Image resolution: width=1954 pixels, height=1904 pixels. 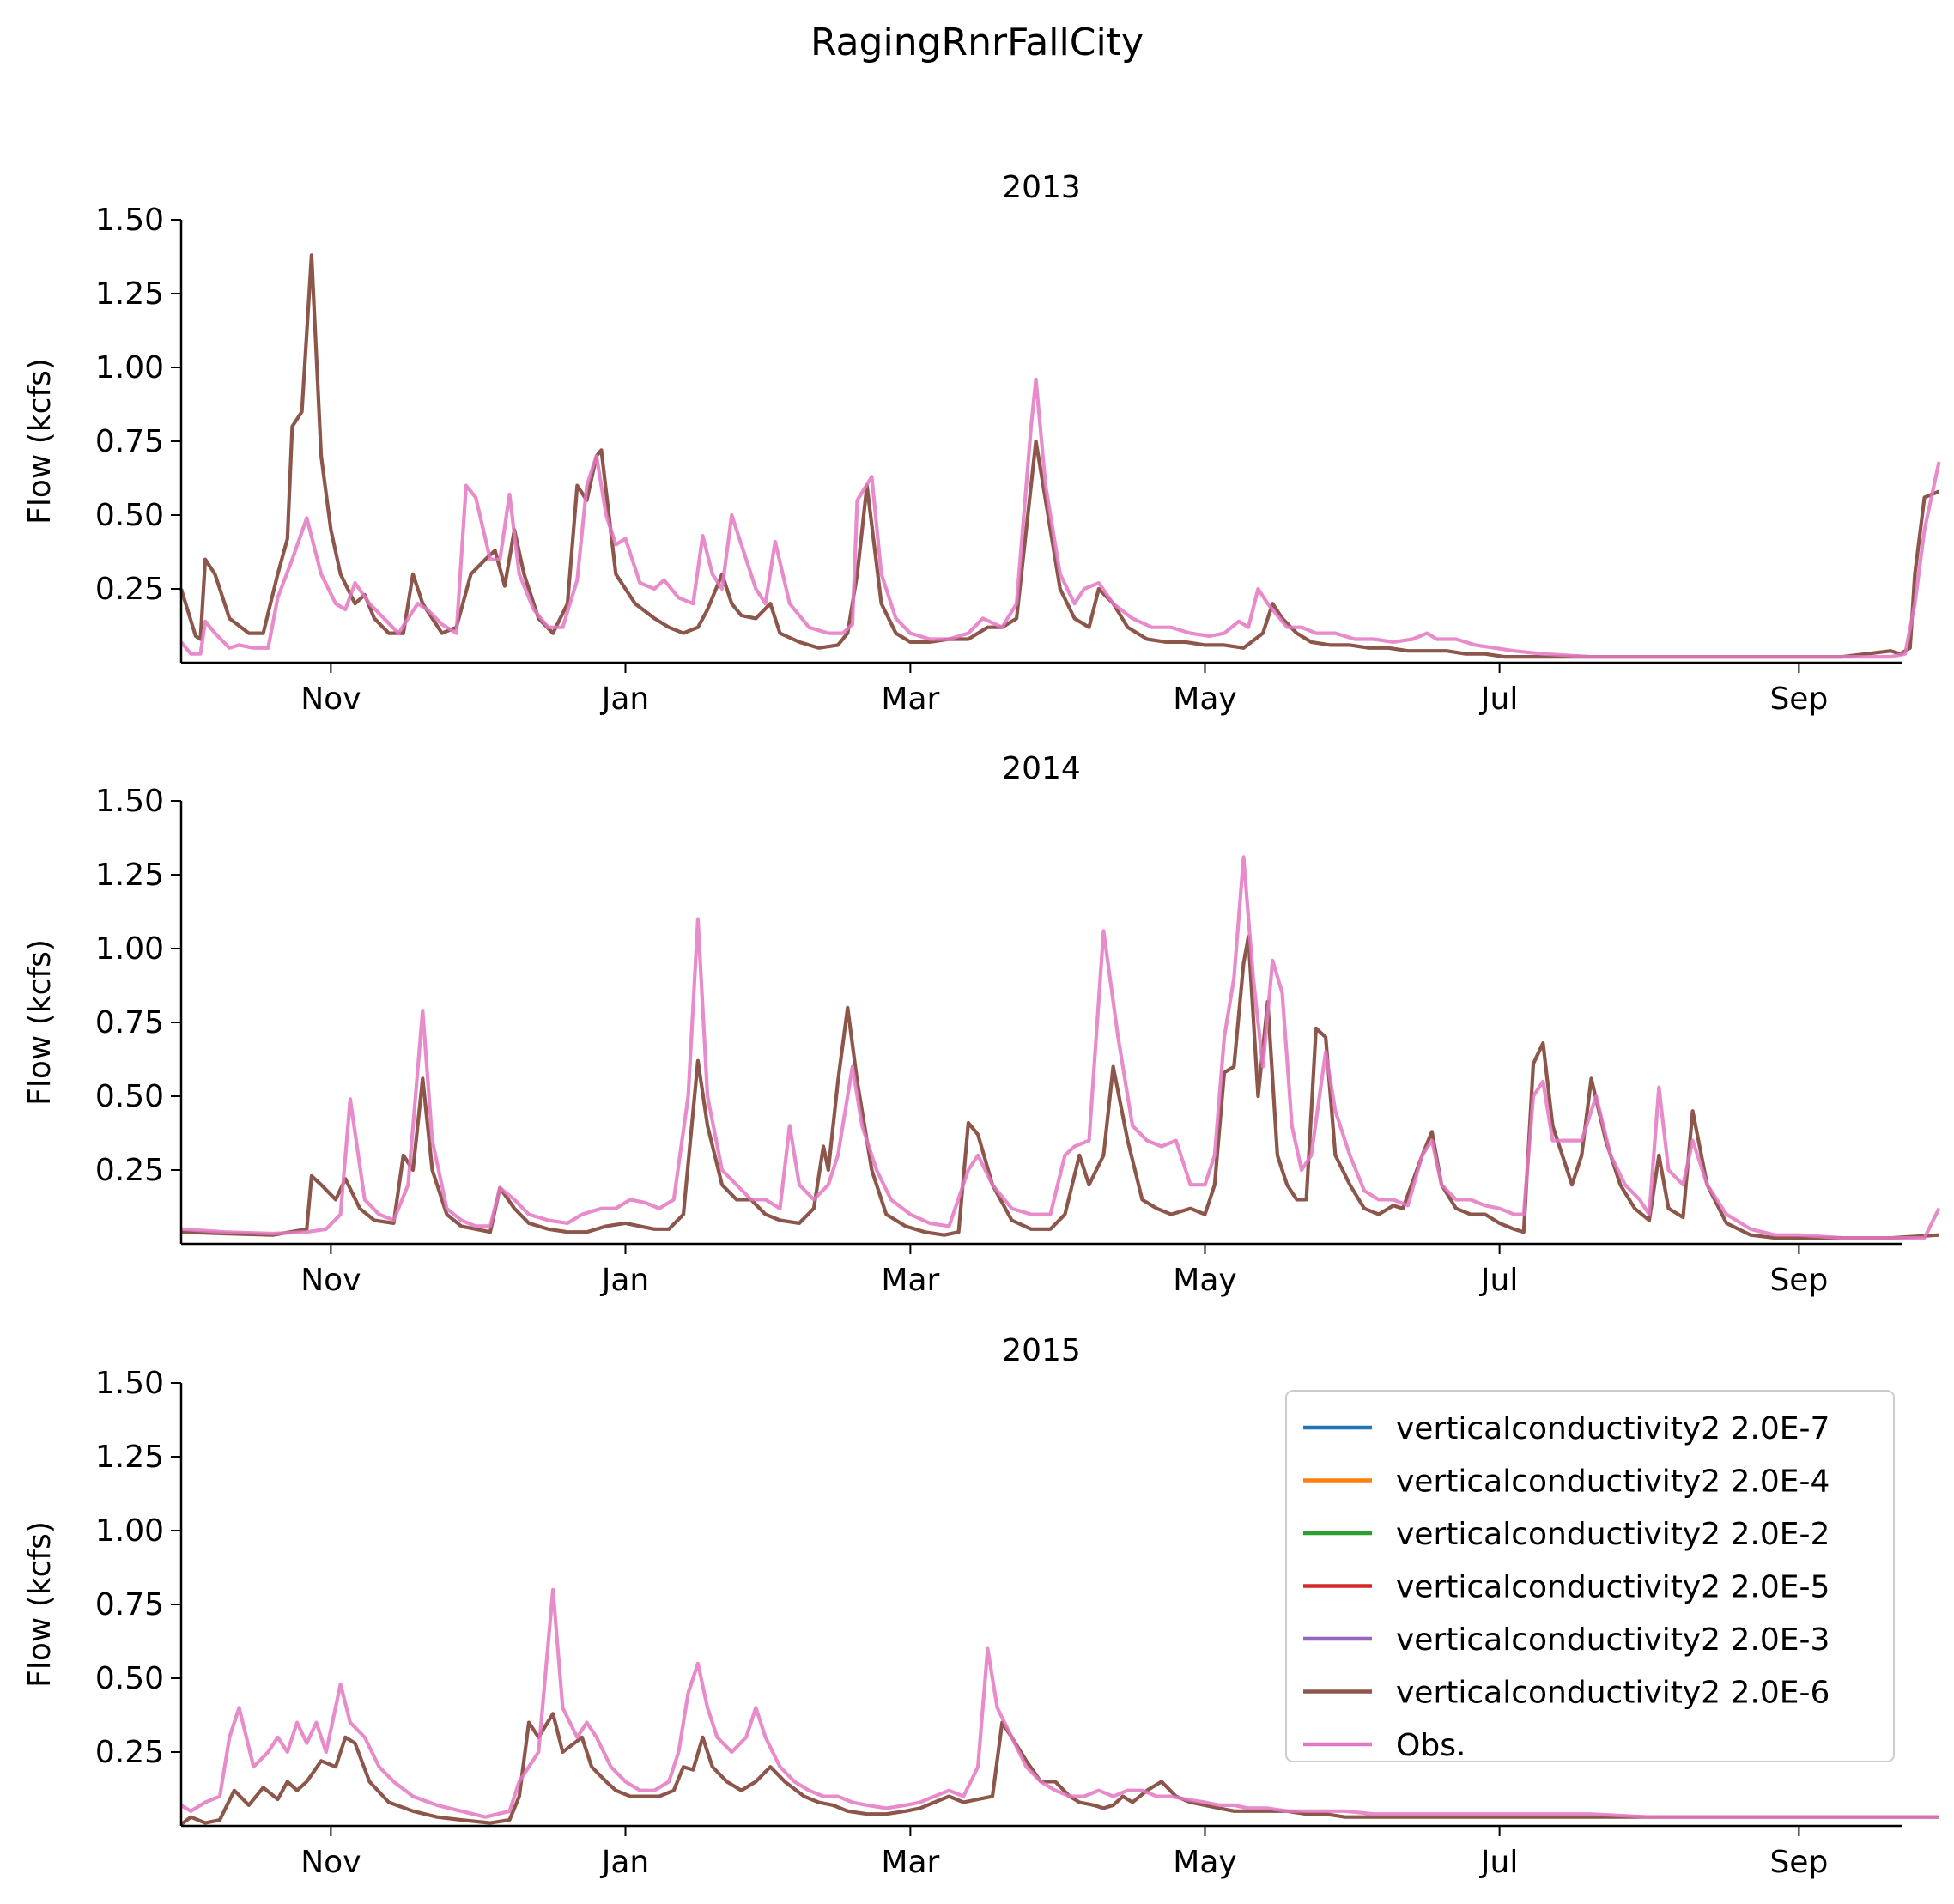 What do you see at coordinates (1613, 1588) in the screenshot?
I see `legend-label: verticalconductivity2 2.0E-5` at bounding box center [1613, 1588].